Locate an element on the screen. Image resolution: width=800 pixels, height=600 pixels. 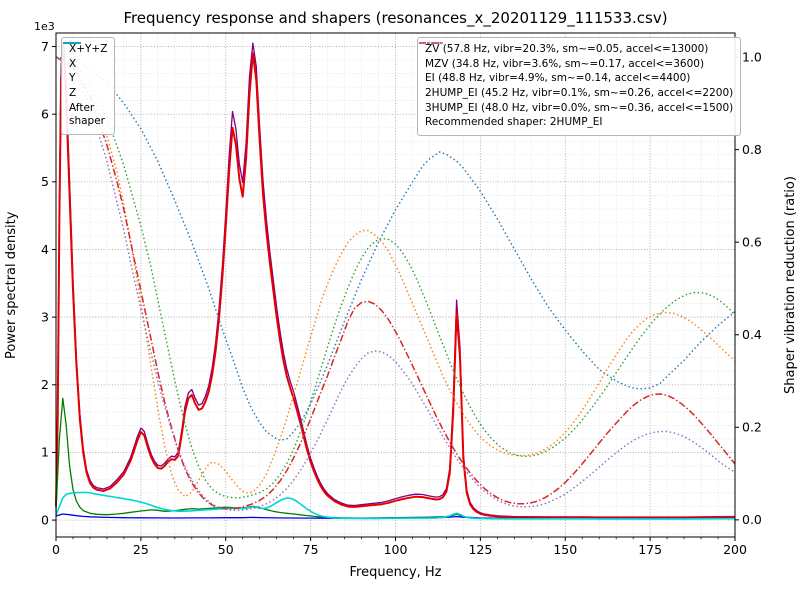
y-left-tick-label: 4 is located at coordinates (45, 249).